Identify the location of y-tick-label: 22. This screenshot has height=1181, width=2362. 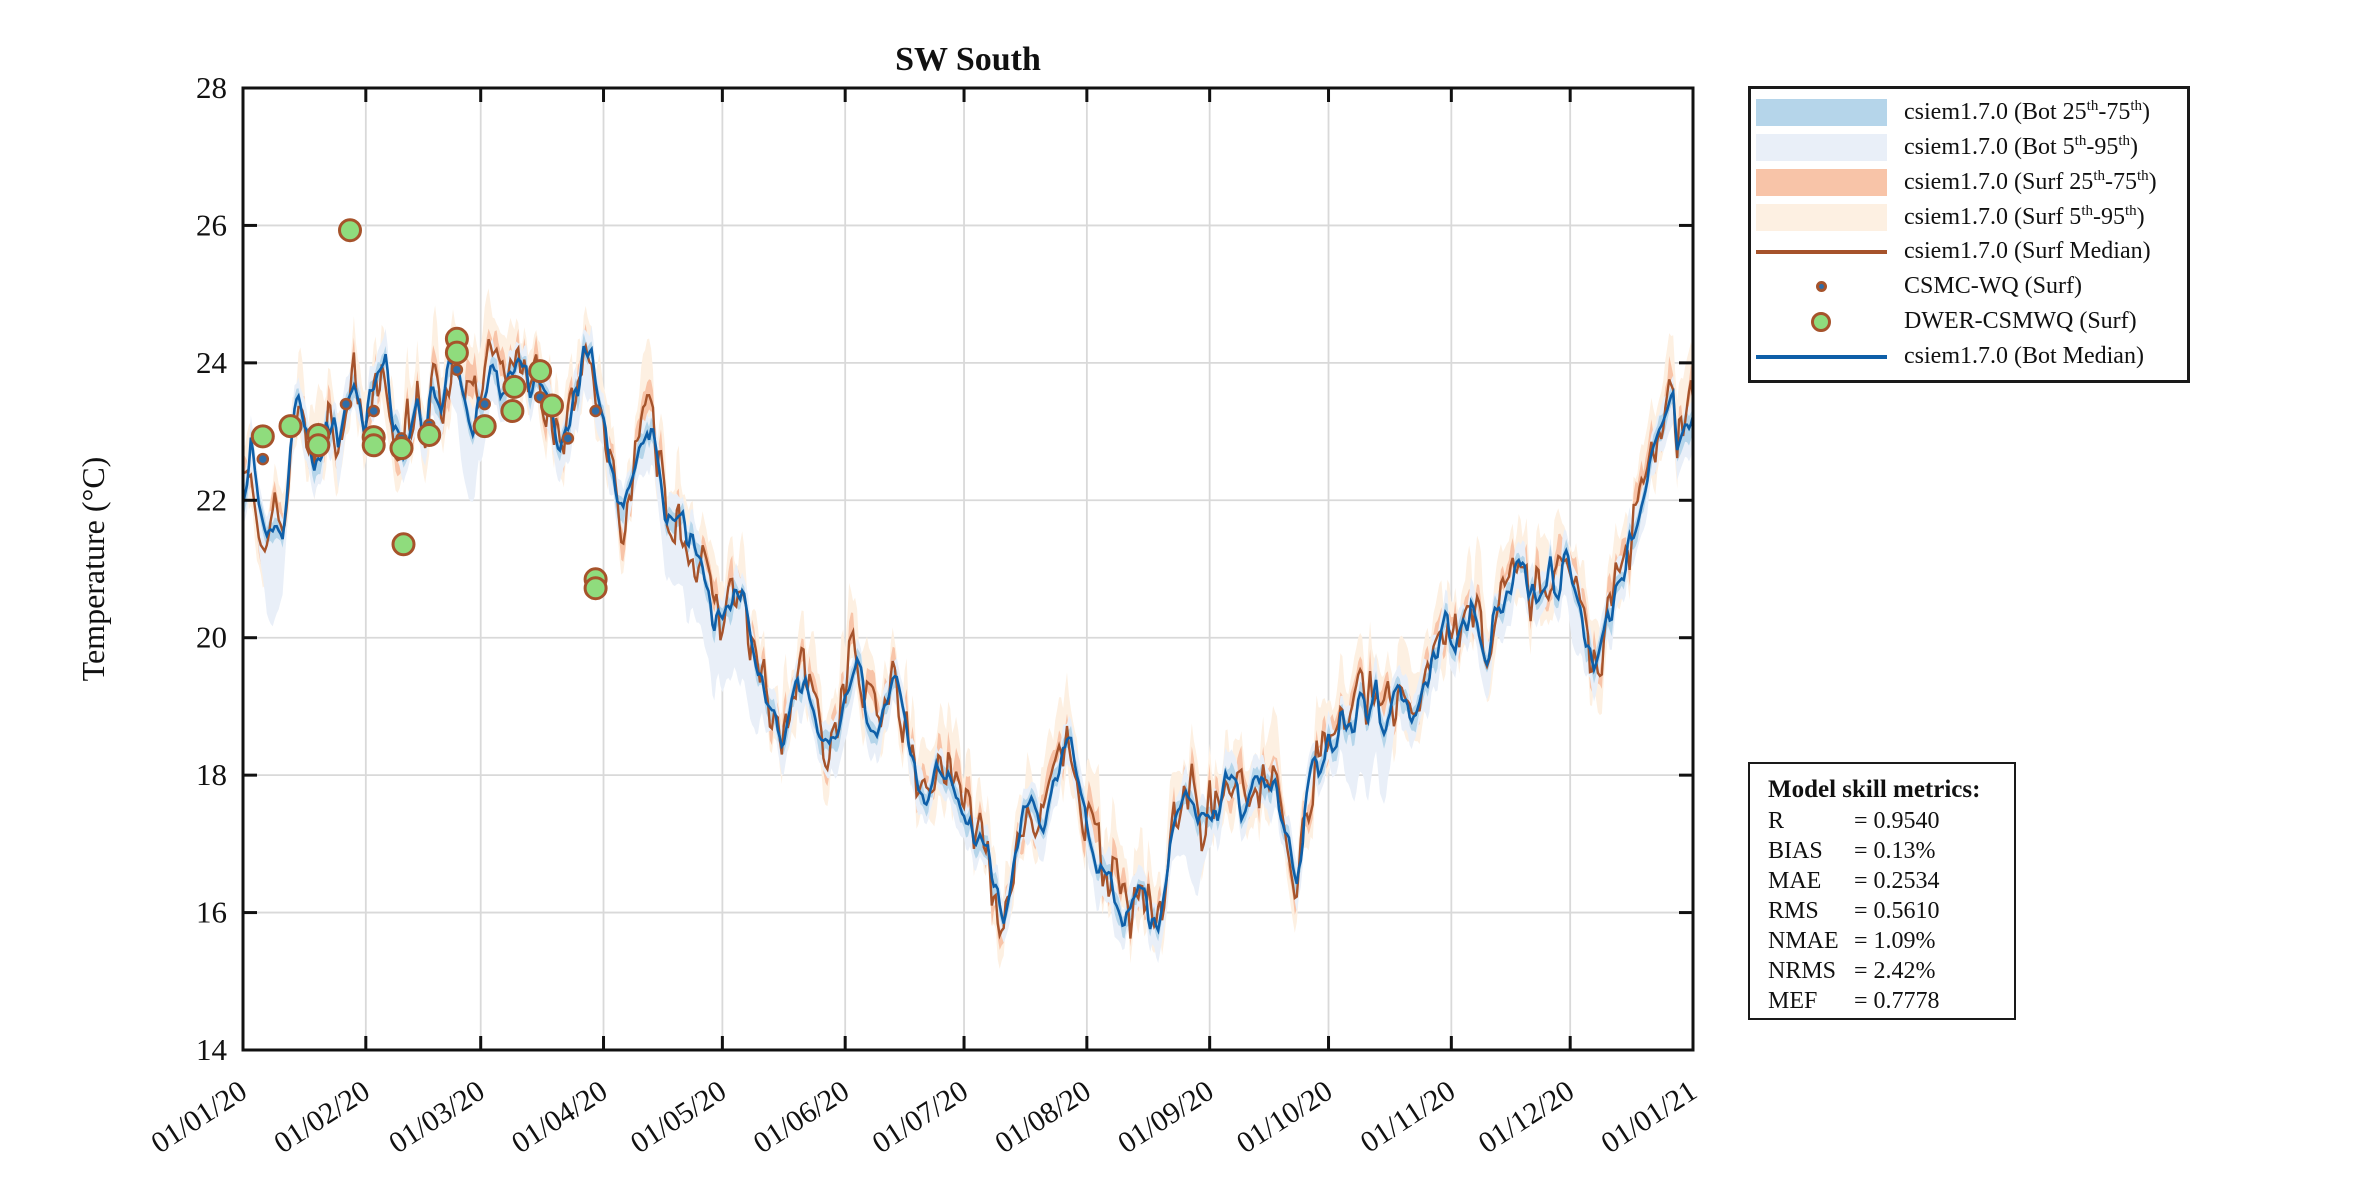
(211, 499).